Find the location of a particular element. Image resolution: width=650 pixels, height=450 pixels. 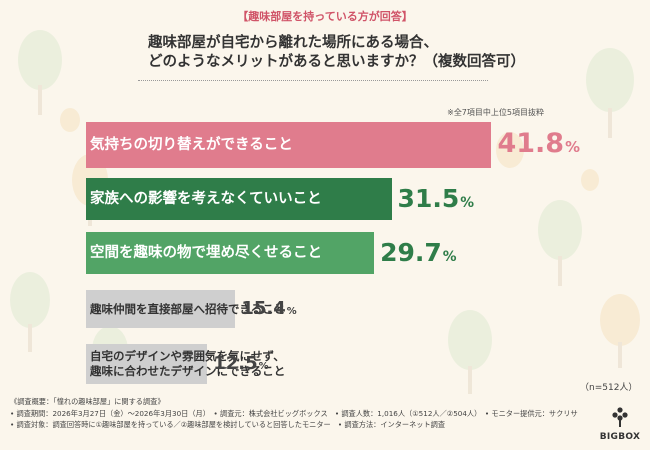

bar-value-1: 41.8% is located at coordinates (538, 143).